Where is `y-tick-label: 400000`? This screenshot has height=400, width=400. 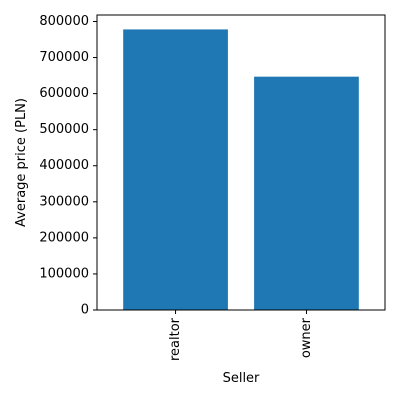 y-tick-label: 400000 is located at coordinates (64, 165).